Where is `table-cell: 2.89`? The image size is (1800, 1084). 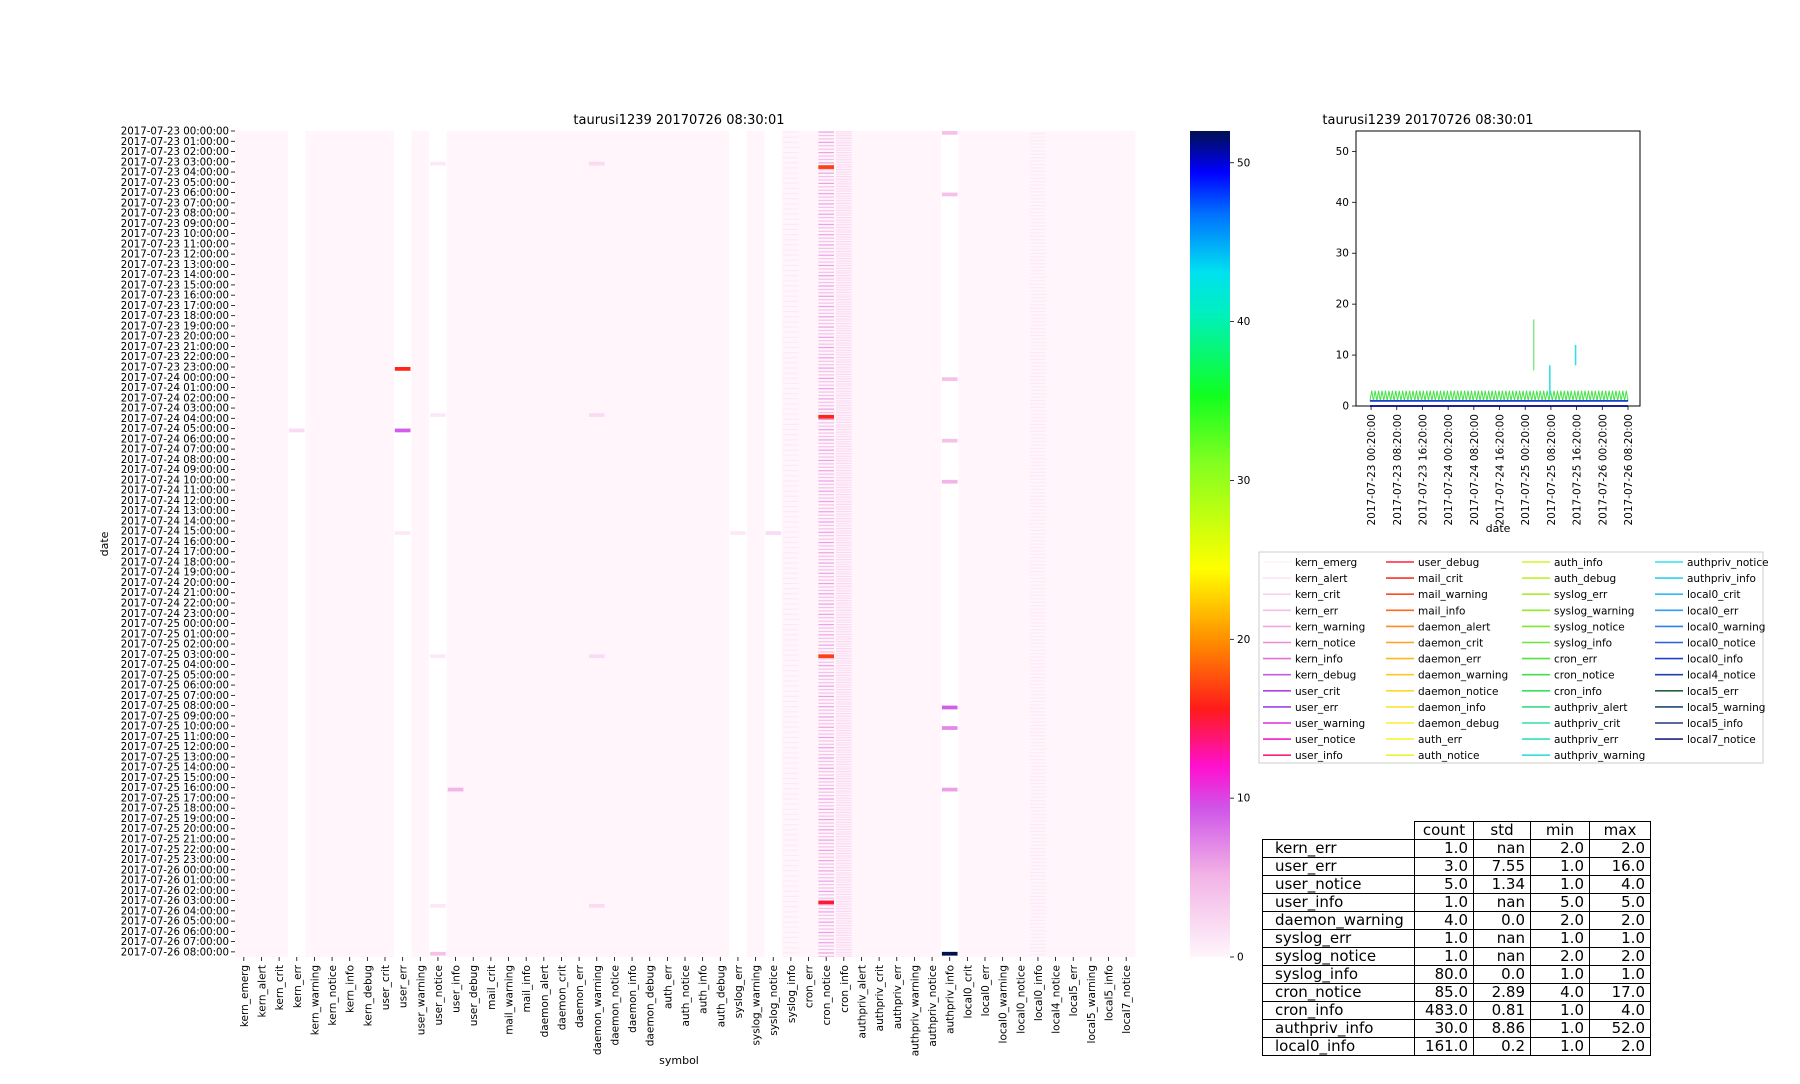 table-cell: 2.89 is located at coordinates (1502, 992).